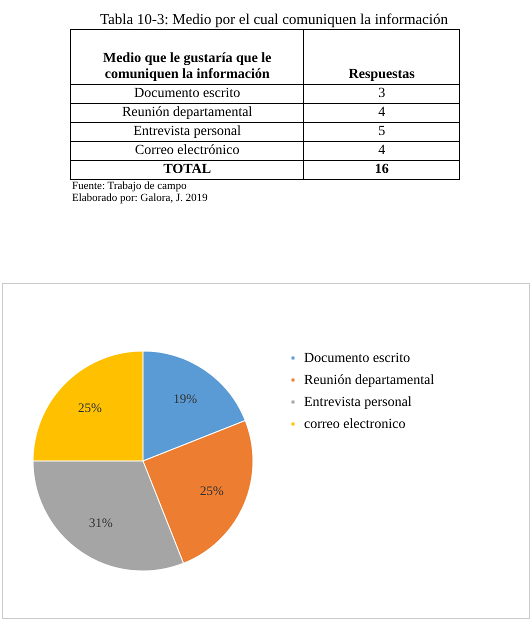 This screenshot has width=531, height=621. Describe the element at coordinates (357, 358) in the screenshot. I see `legend-label: Documento escrito` at that location.